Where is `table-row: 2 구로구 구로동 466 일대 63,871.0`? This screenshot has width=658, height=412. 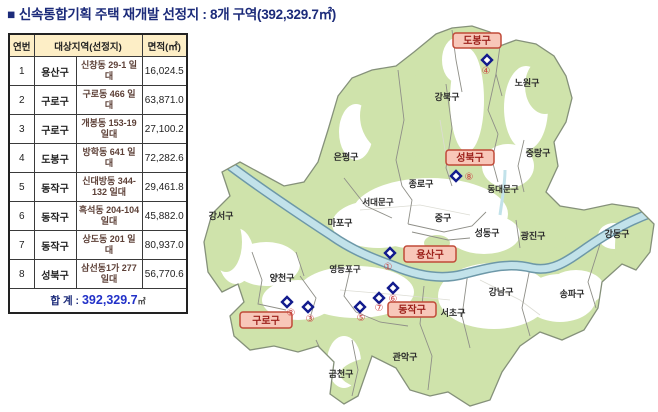
table-row: 2 구로구 구로동 466 일대 63,871.0 is located at coordinates (98, 100).